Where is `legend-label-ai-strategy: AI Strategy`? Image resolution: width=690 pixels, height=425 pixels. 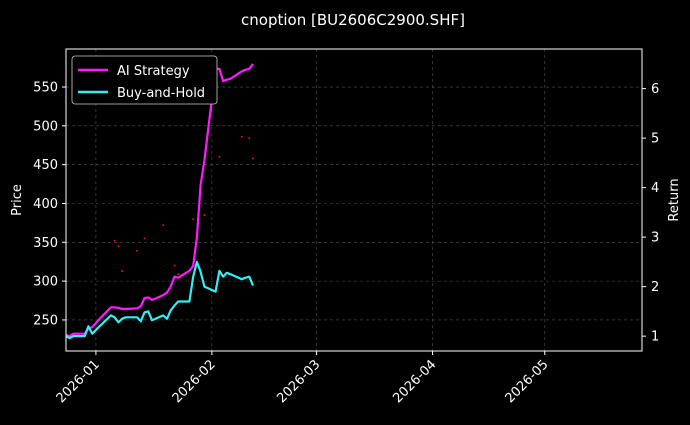 legend-label-ai-strategy: AI Strategy is located at coordinates (153, 71).